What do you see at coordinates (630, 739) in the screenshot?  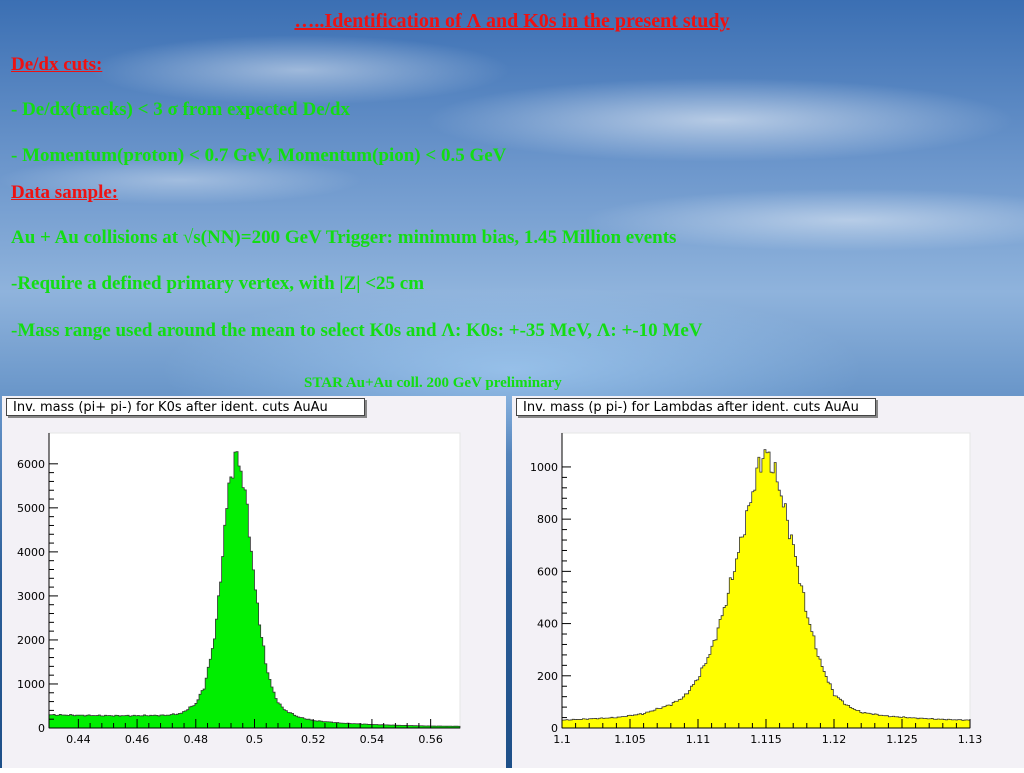 I see `lambda-x-tick-label: 1.105` at bounding box center [630, 739].